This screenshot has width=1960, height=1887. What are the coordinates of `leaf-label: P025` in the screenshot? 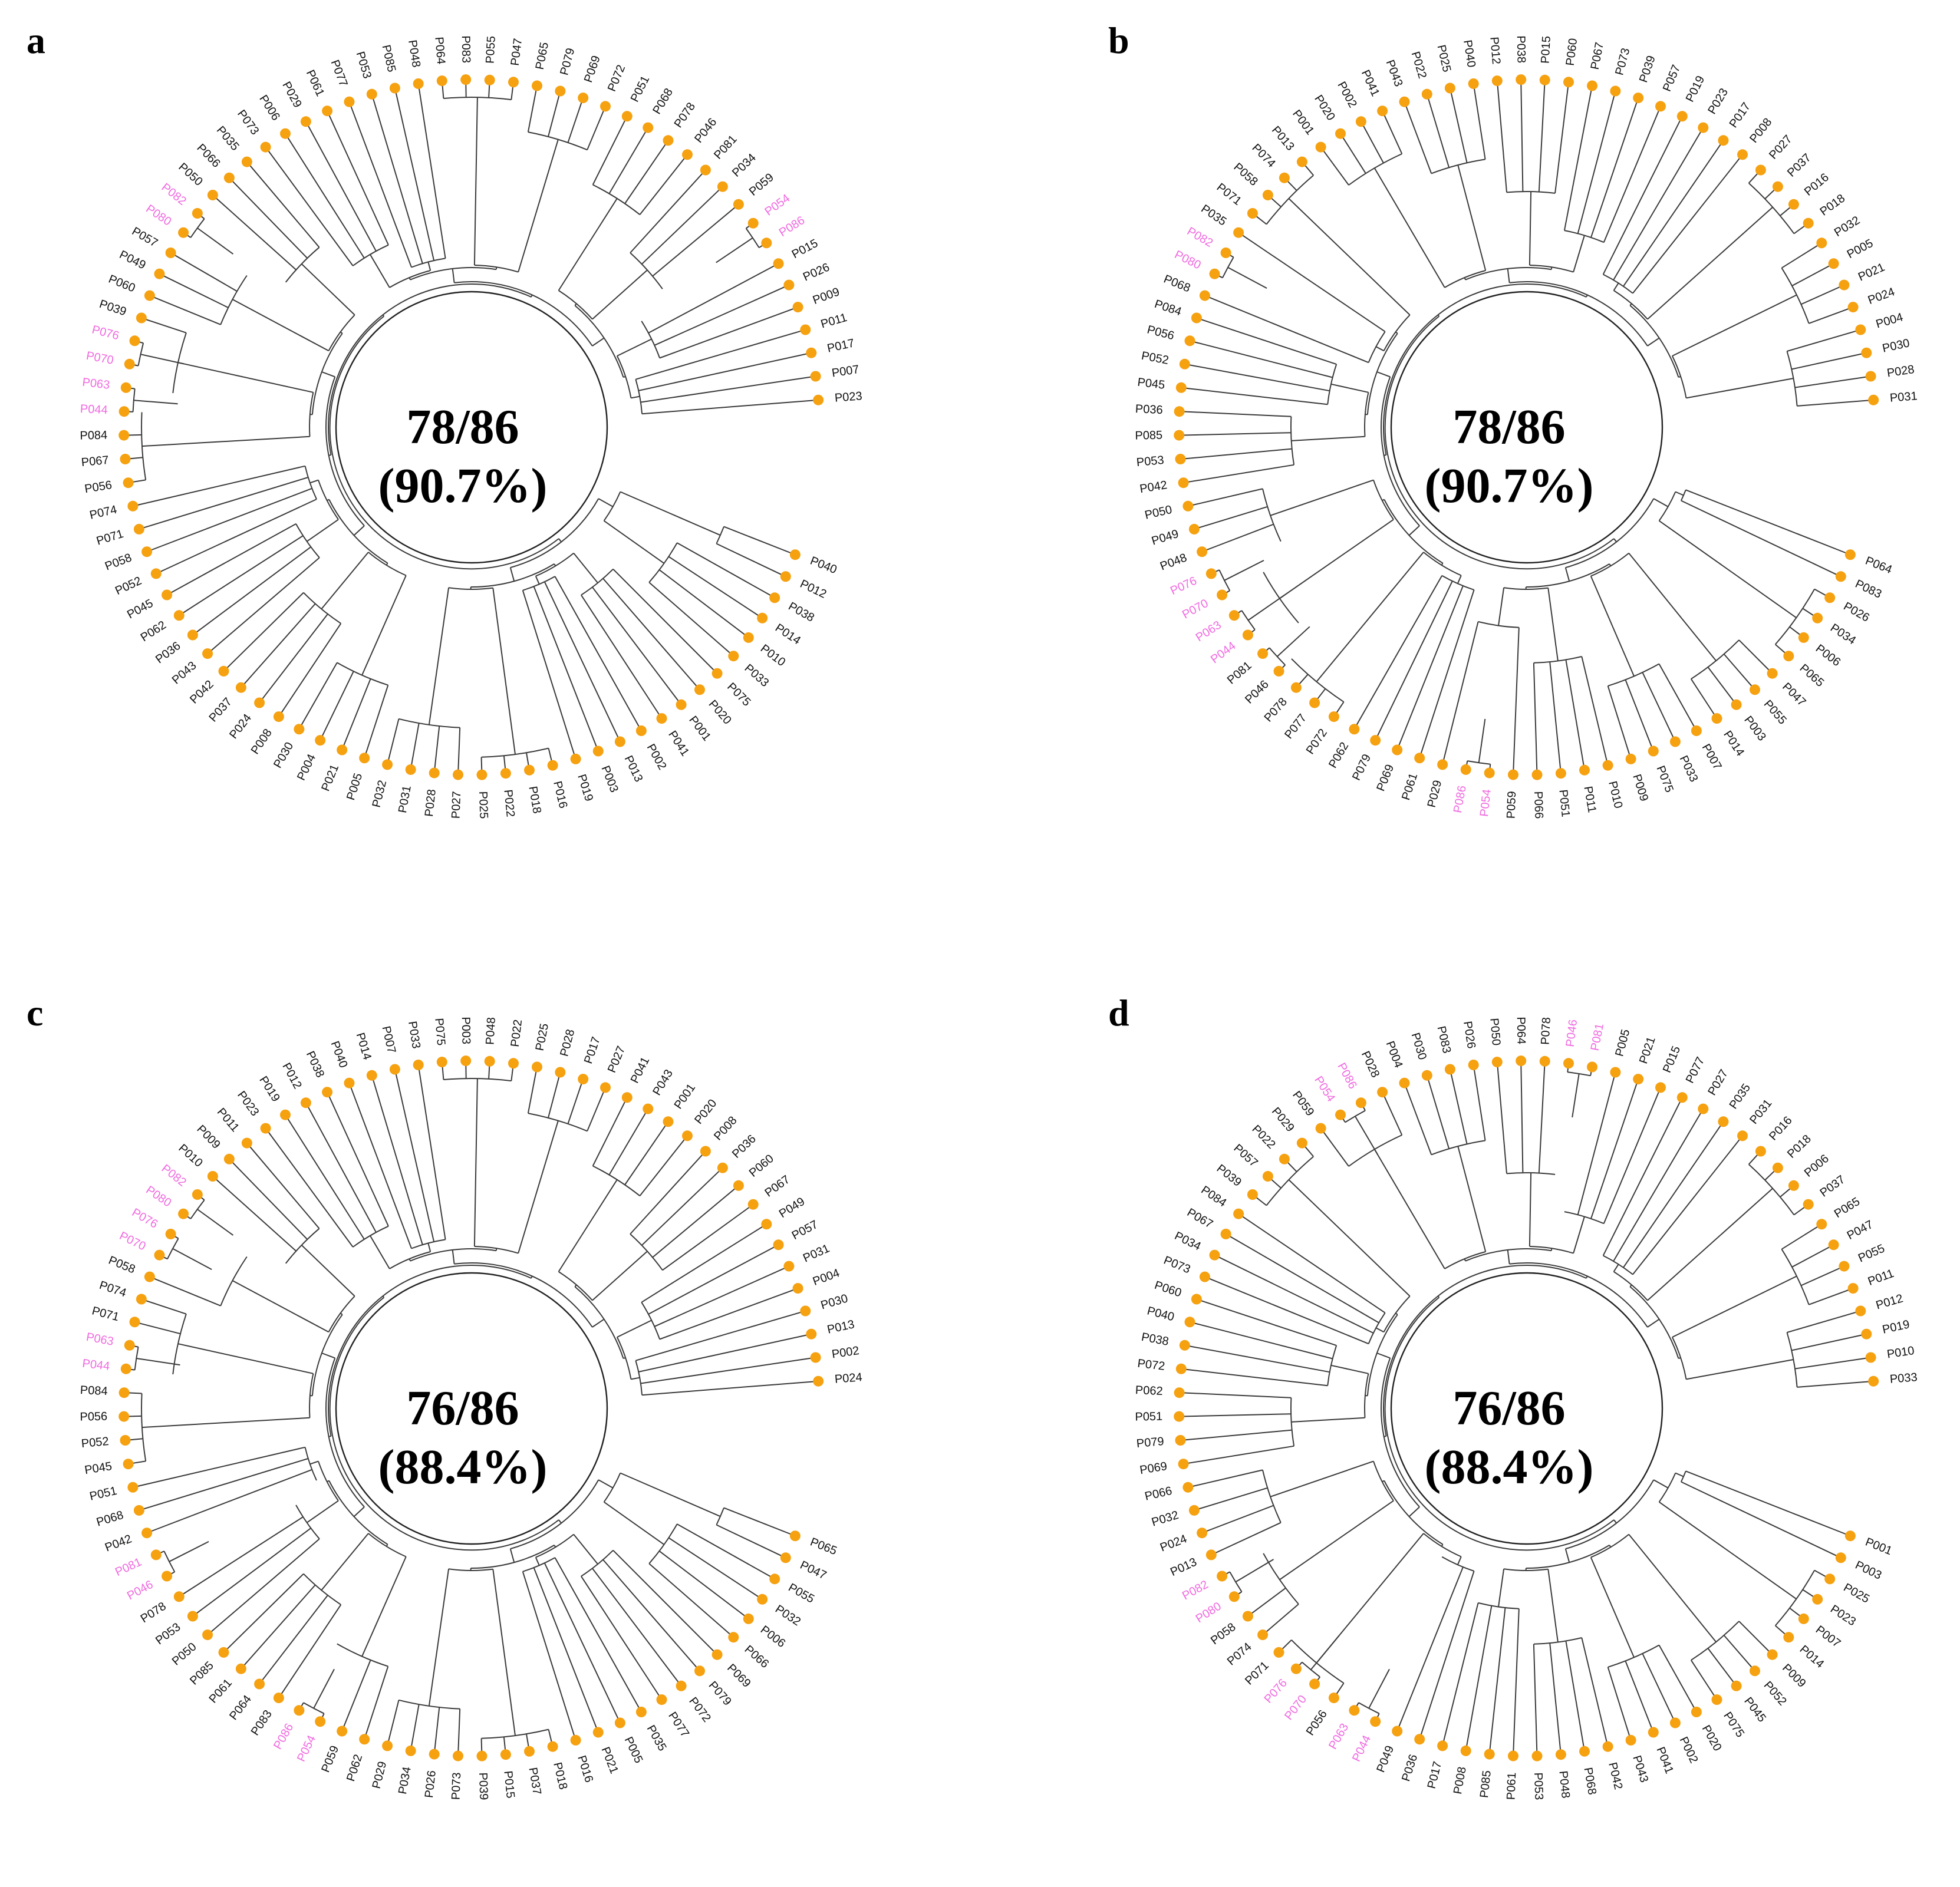 It's located at (542, 1037).